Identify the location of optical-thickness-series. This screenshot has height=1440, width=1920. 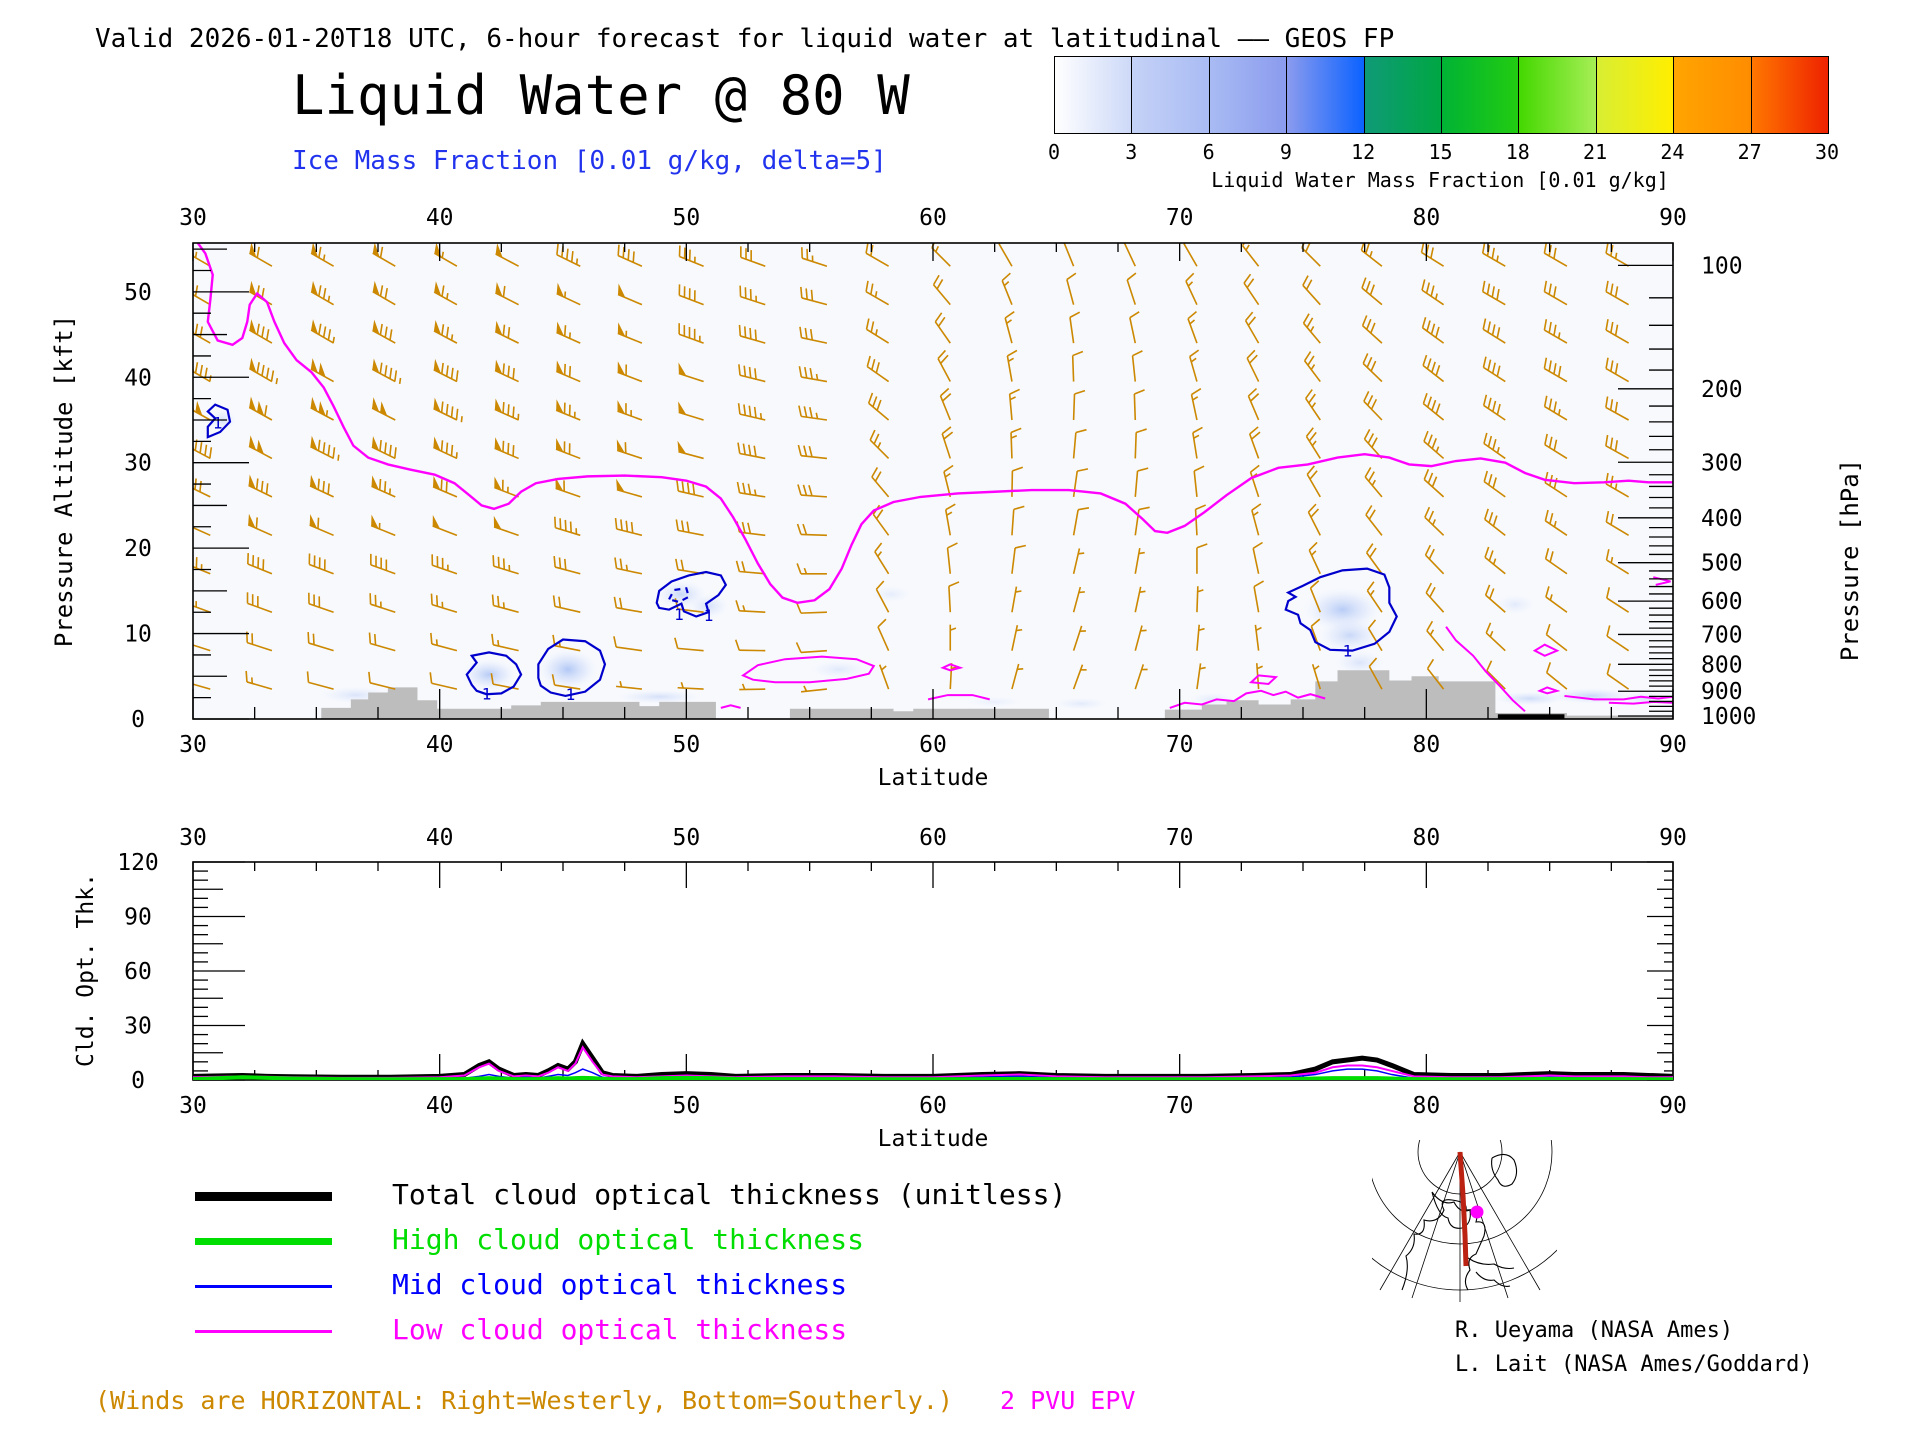
(933, 1059).